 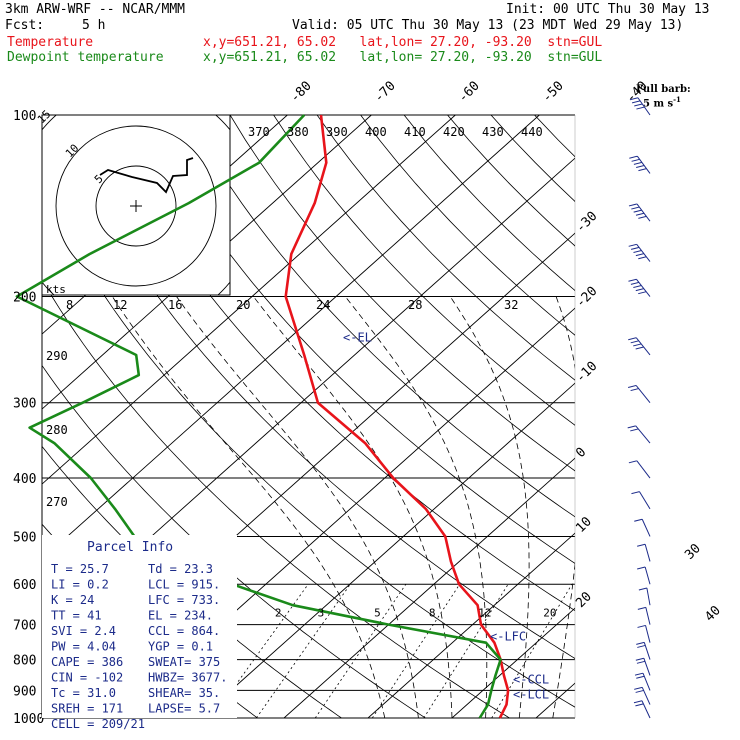 I want to click on isotherm-label: -60, so click(x=469, y=92).